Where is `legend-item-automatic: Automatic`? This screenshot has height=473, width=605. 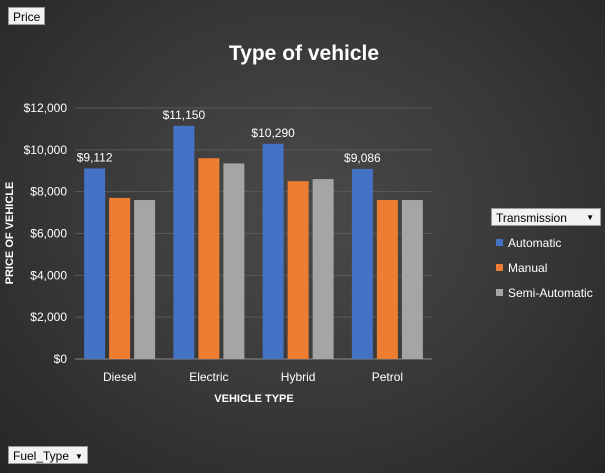
legend-item-automatic: Automatic is located at coordinates (528, 243).